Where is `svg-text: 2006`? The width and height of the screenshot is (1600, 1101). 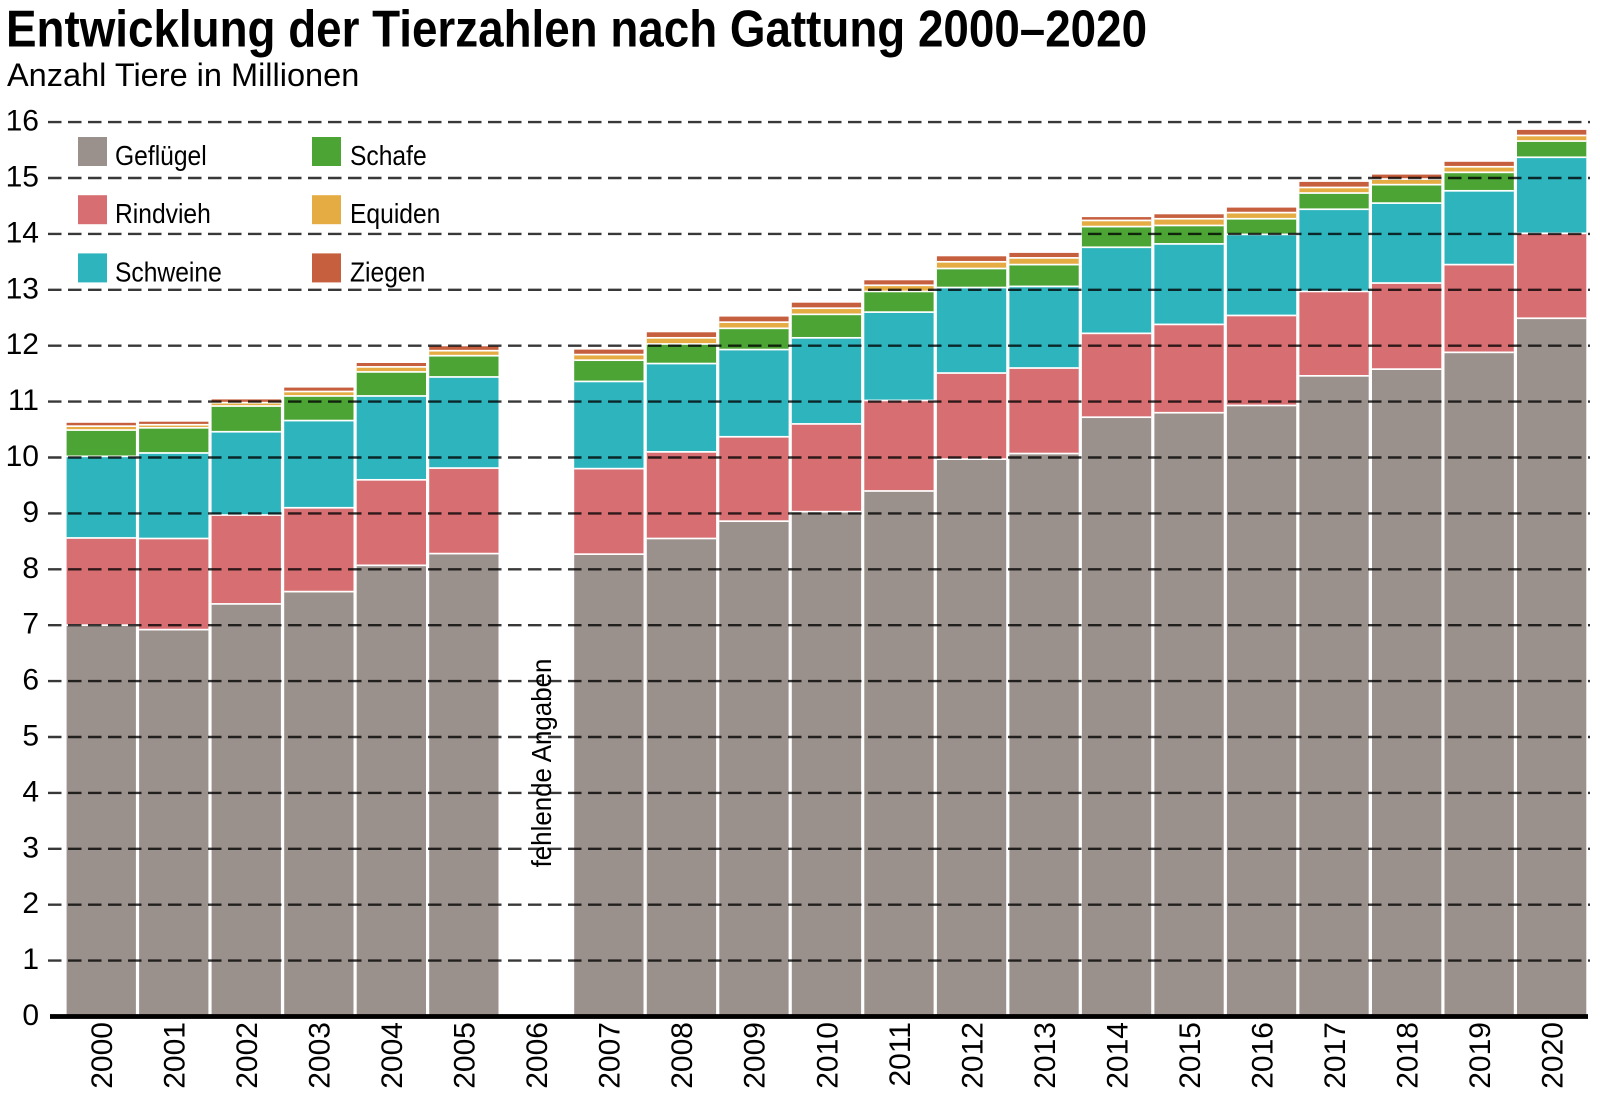
svg-text: 2006 is located at coordinates (537, 1055).